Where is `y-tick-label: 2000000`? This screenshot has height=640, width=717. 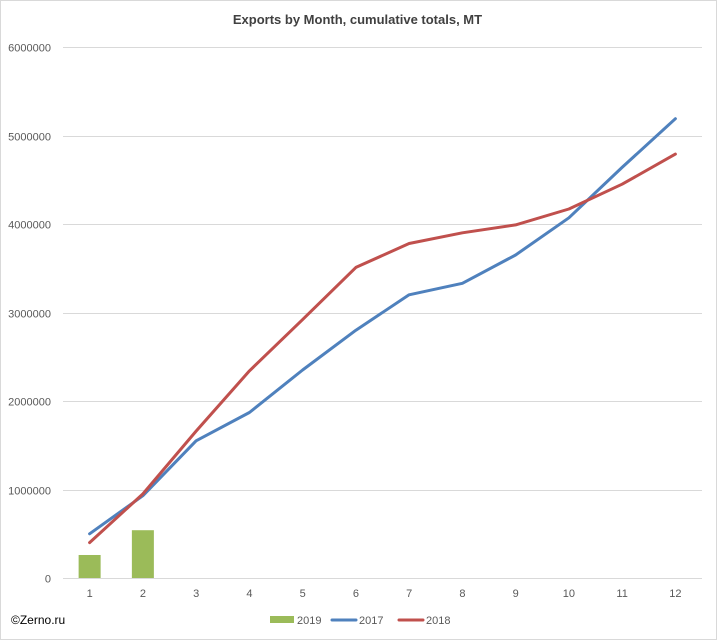
y-tick-label: 2000000 is located at coordinates (29, 403).